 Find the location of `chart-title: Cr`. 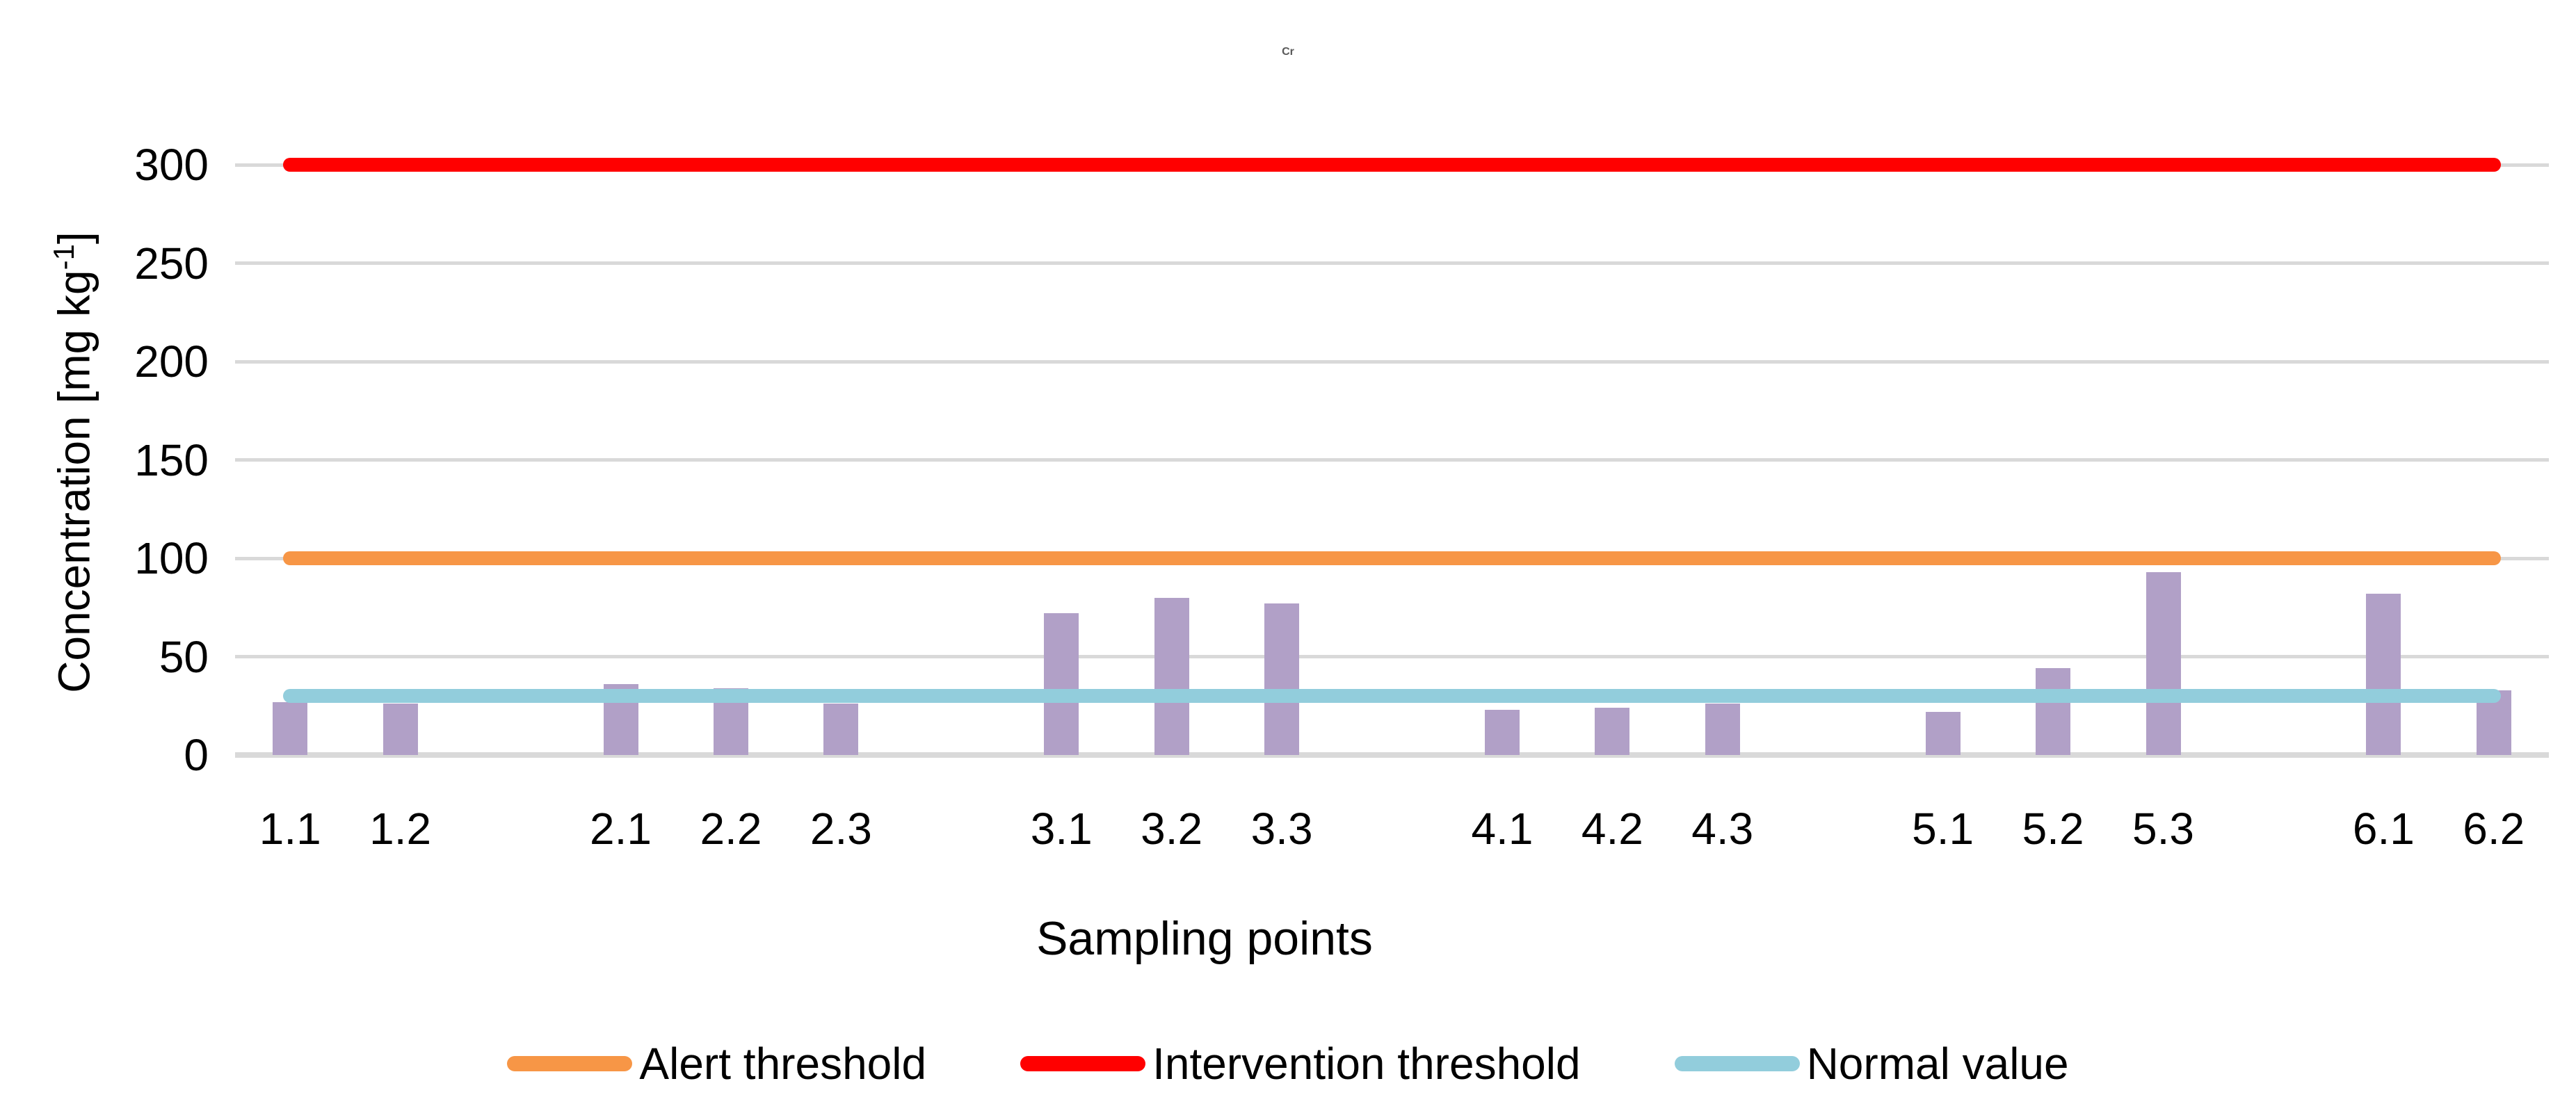

chart-title: Cr is located at coordinates (1288, 52).